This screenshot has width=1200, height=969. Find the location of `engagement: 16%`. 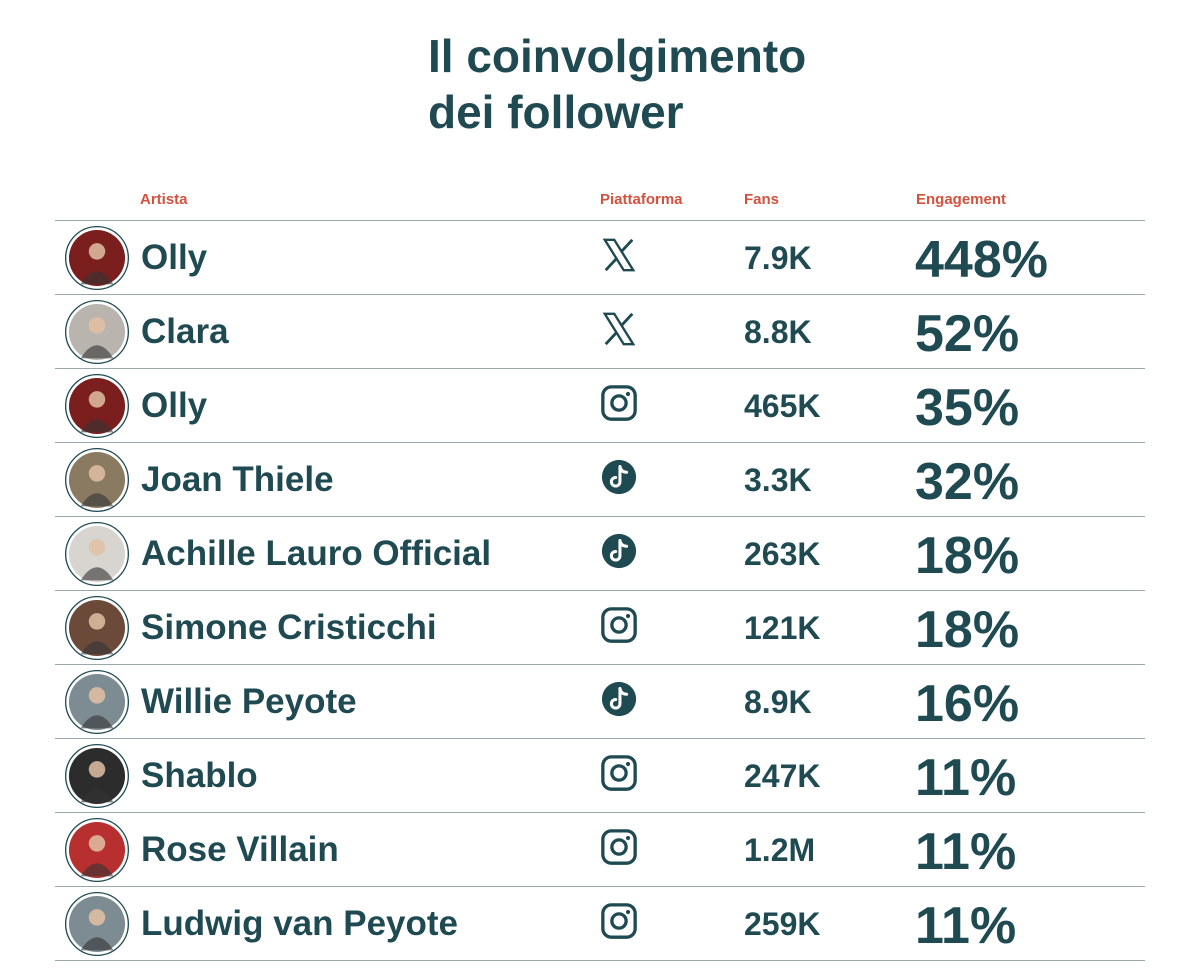

engagement: 16% is located at coordinates (967, 704).